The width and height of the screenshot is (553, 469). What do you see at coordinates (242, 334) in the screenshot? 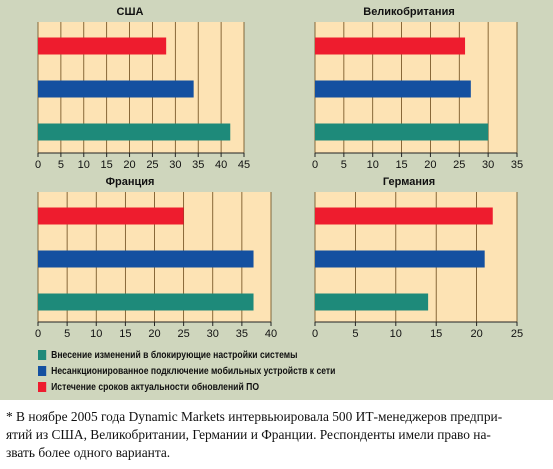
I see `tick-label-2-7: 35` at bounding box center [242, 334].